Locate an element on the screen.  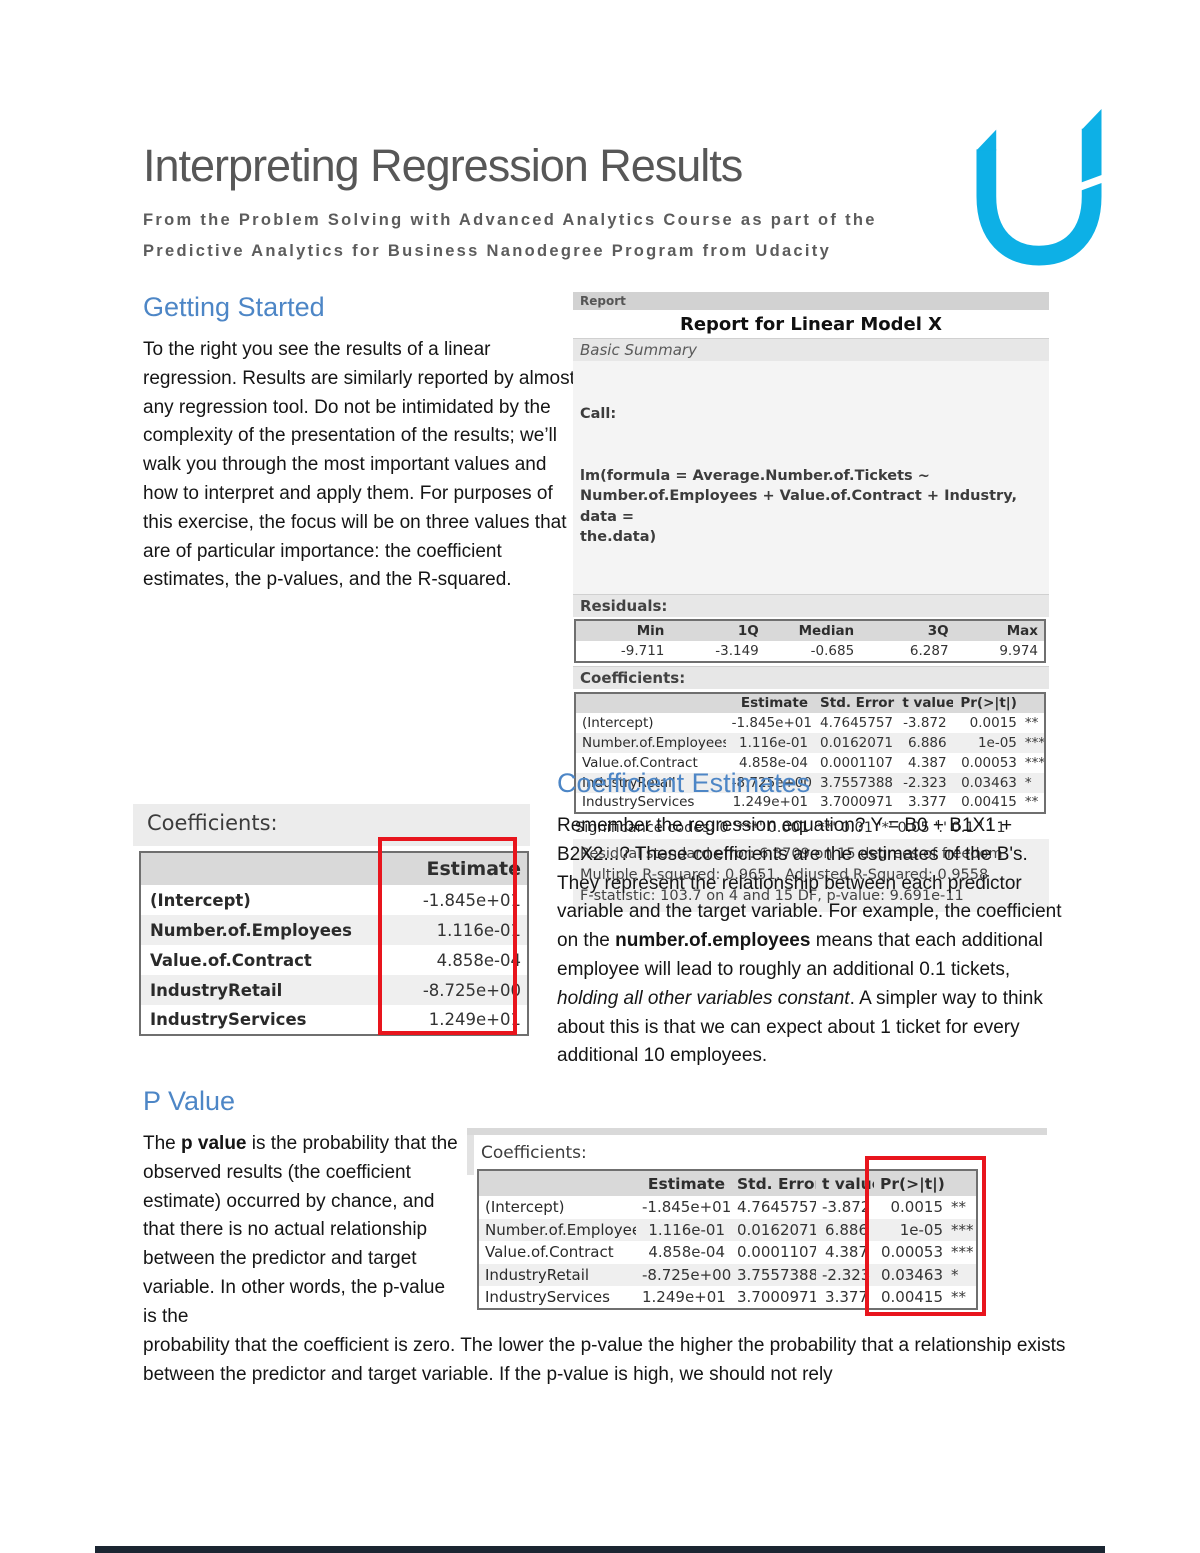
table-row: Value.of.Contract 4.858e-04 is located at coordinates (335, 960).